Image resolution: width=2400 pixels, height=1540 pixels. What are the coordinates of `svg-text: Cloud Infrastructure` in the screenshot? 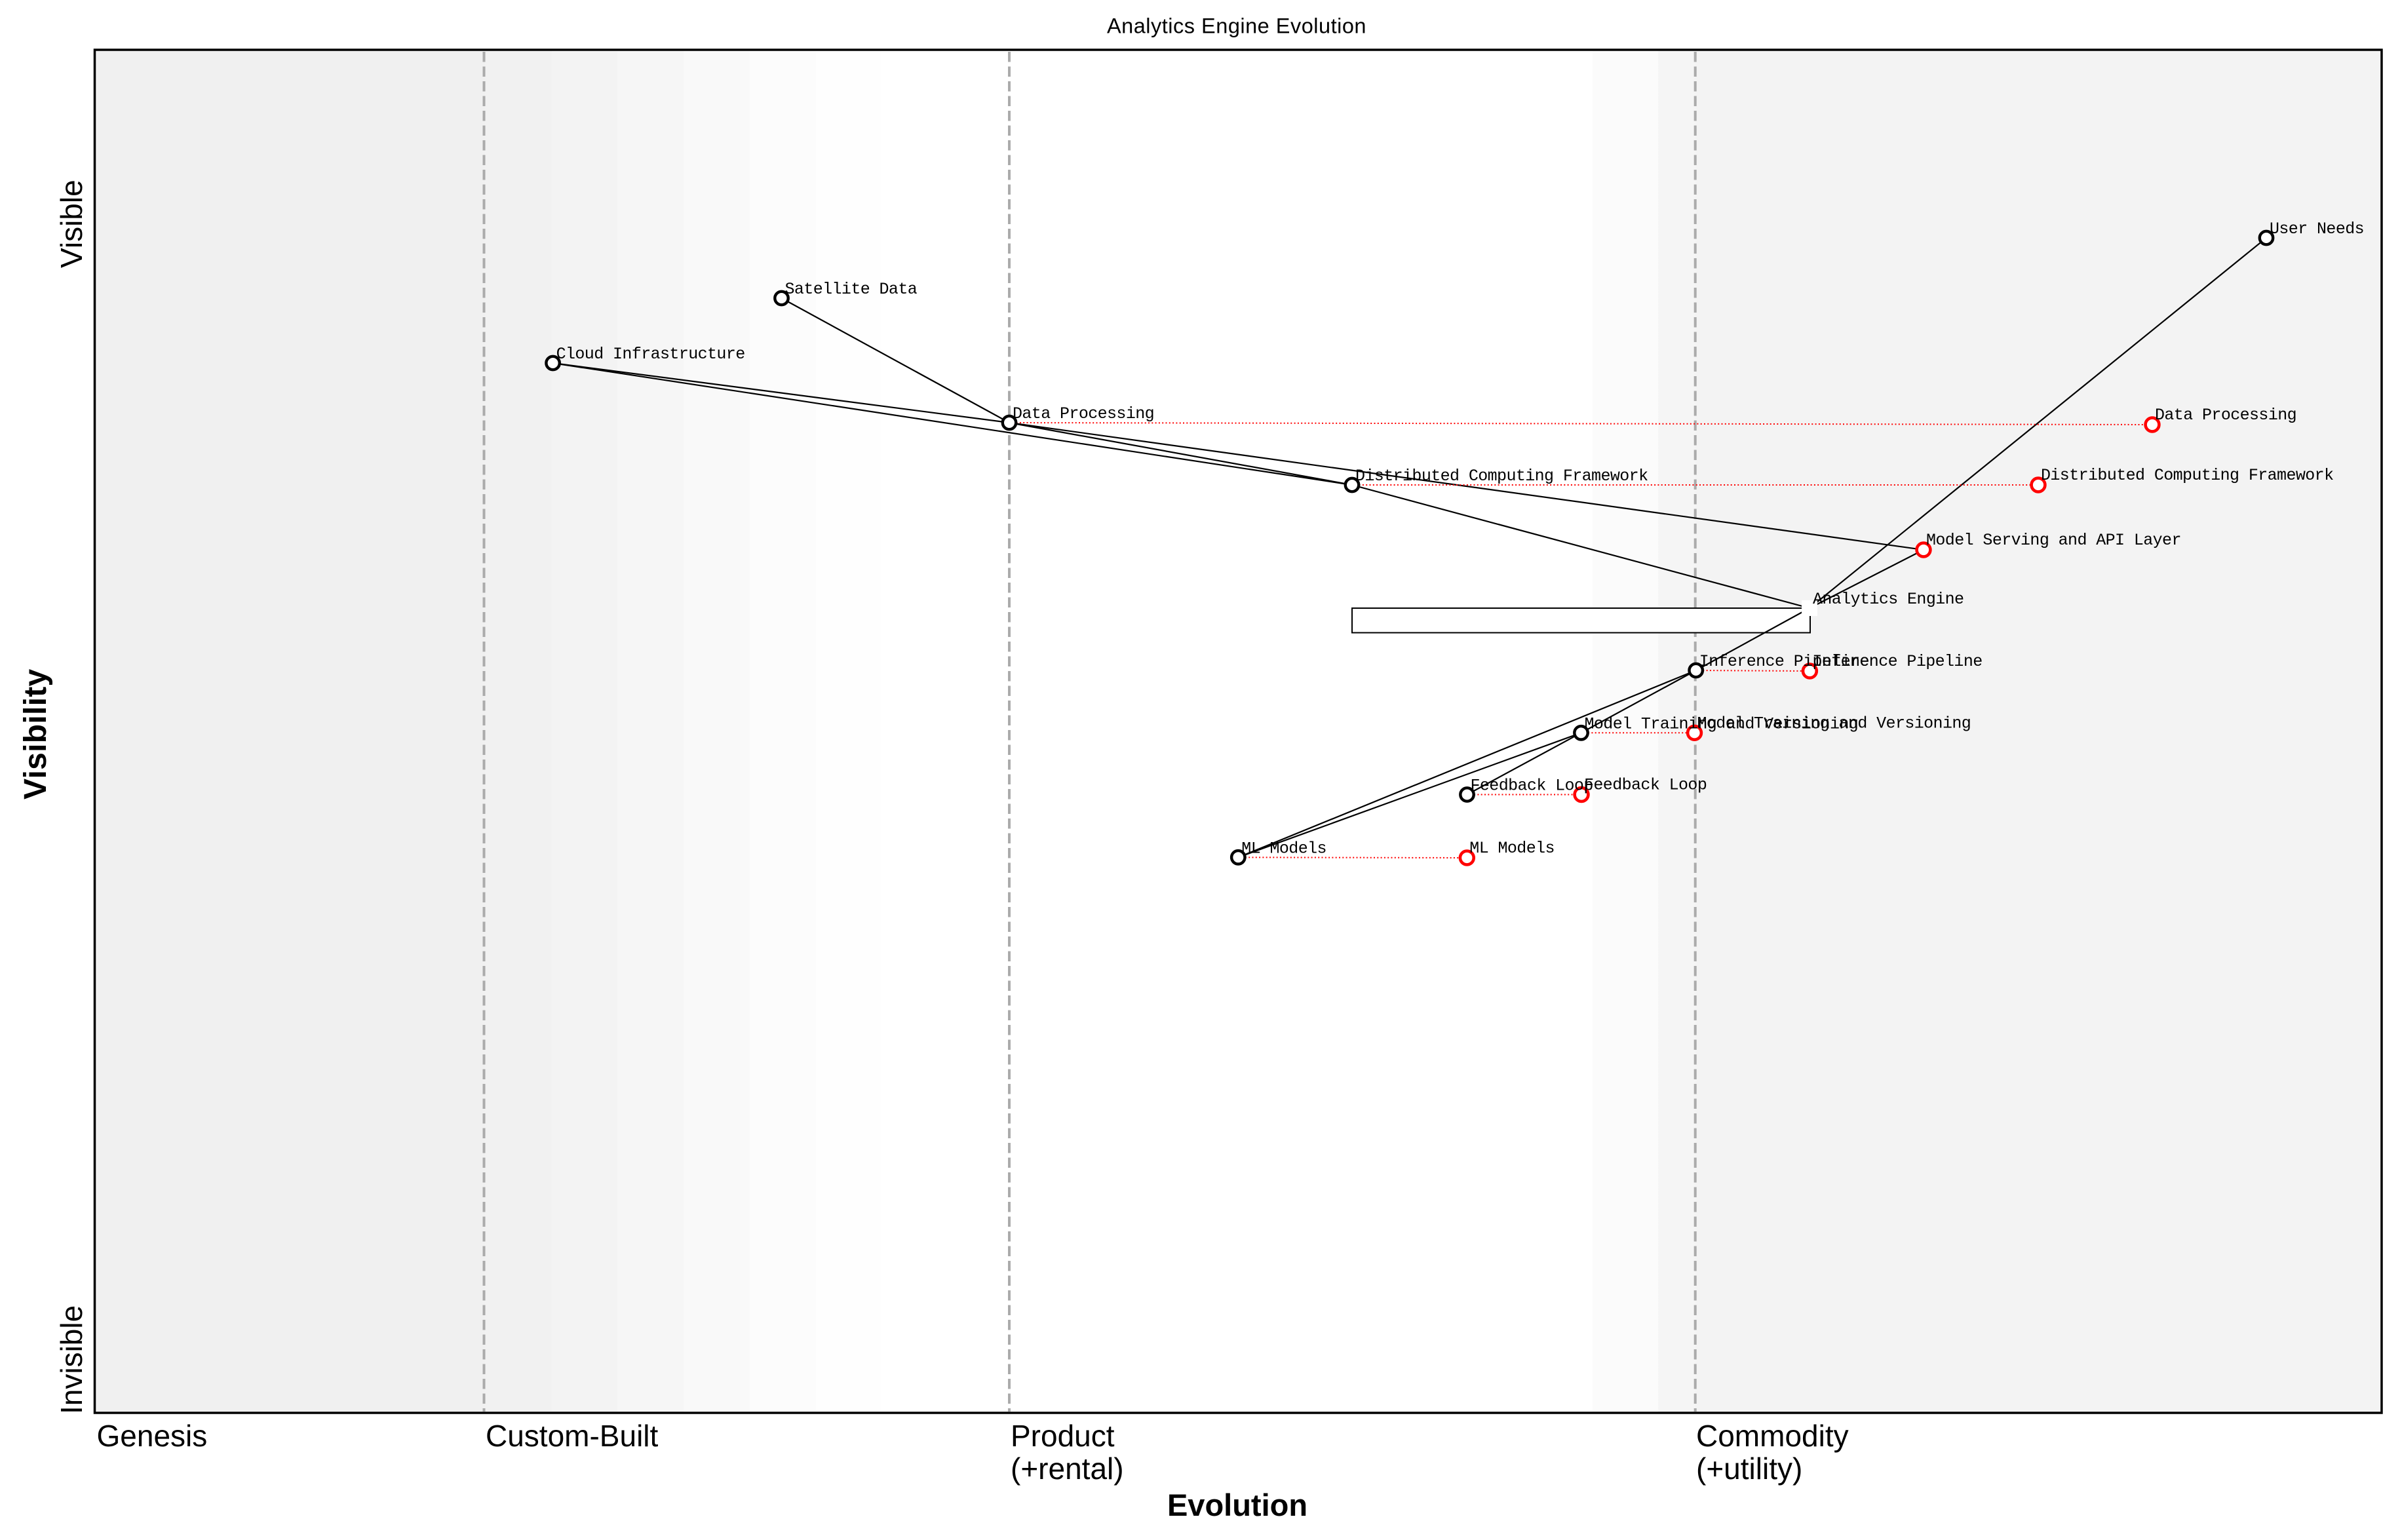 It's located at (650, 354).